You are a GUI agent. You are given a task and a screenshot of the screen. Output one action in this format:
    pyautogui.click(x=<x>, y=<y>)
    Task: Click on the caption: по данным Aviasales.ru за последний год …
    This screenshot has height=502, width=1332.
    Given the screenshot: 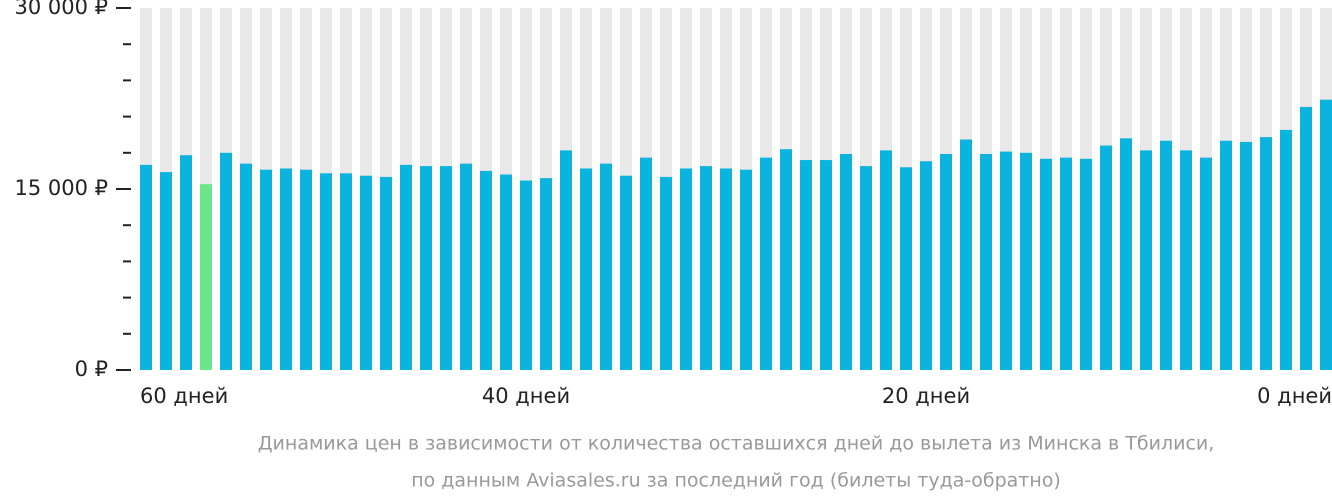 What is the action you would take?
    pyautogui.click(x=736, y=481)
    